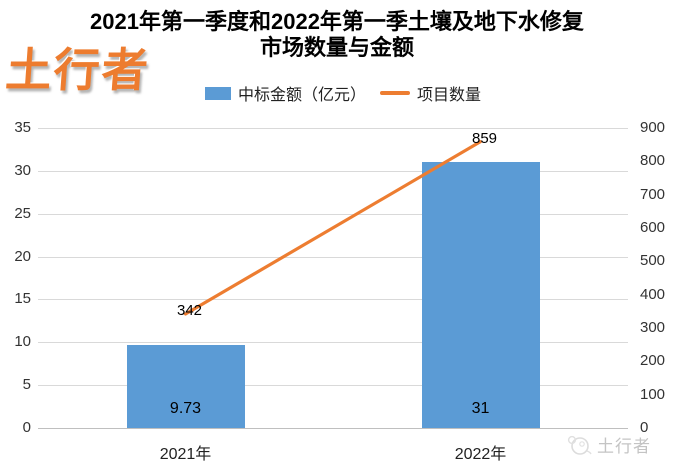 Image resolution: width=674 pixels, height=470 pixels. What do you see at coordinates (653, 161) in the screenshot?
I see `right-axis-tick: 800` at bounding box center [653, 161].